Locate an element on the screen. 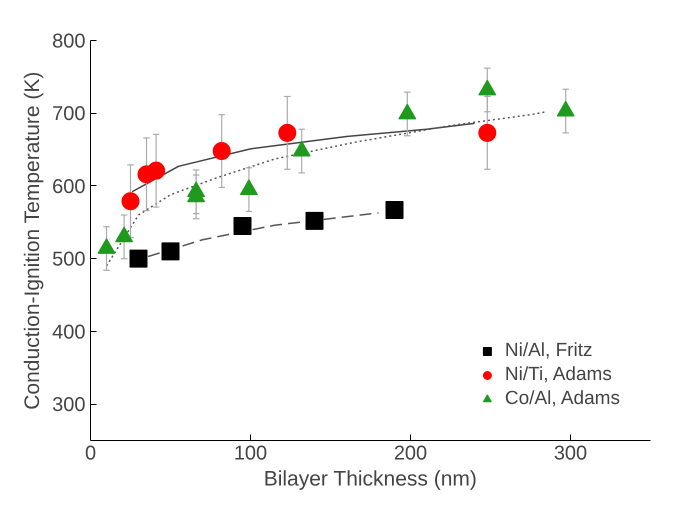 The image size is (696, 516). y-tick-label: 600 is located at coordinates (69, 187).